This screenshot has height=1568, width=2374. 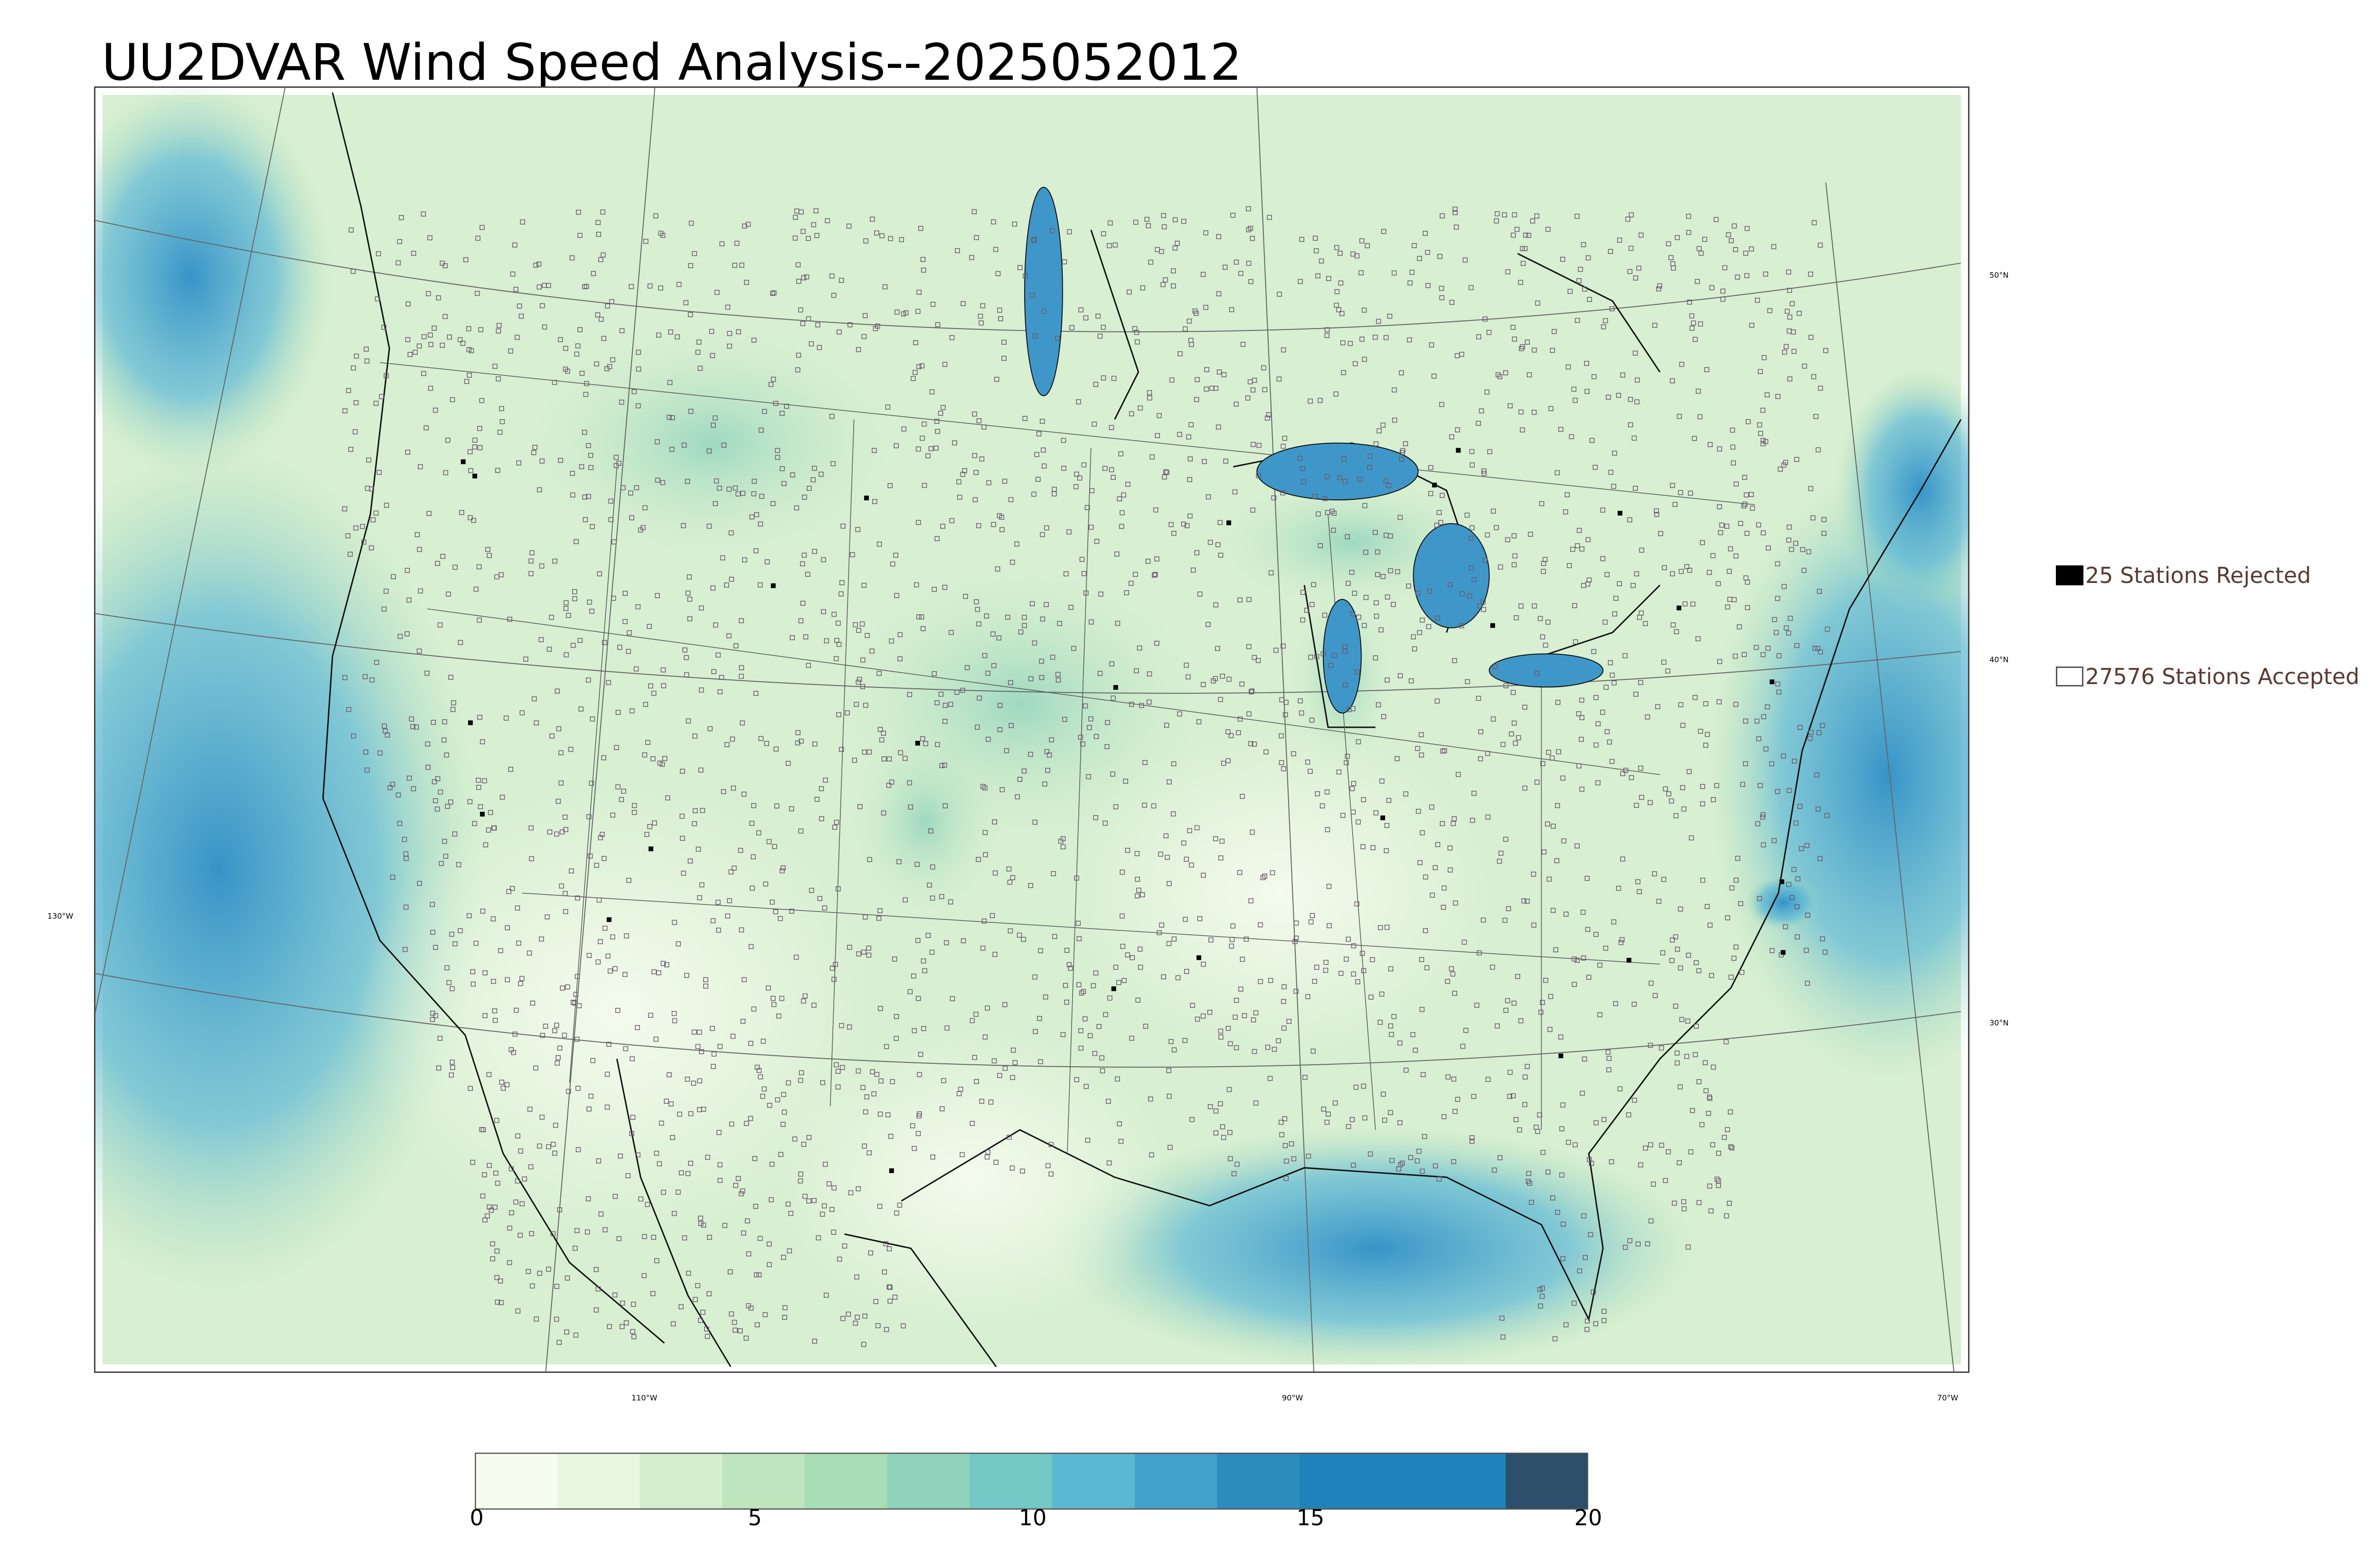 I want to click on lat-label-40n: 40°N, so click(x=1999, y=660).